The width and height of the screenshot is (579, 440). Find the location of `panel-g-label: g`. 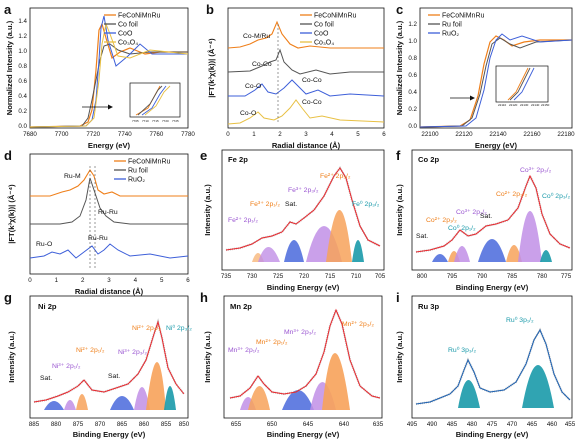

panel-g-label: g is located at coordinates (8, 297).